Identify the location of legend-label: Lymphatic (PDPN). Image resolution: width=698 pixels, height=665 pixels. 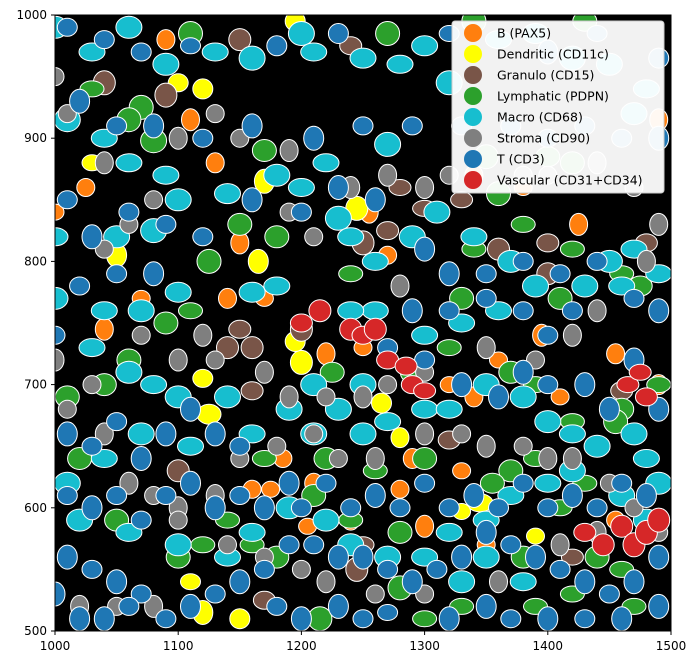
(553, 96).